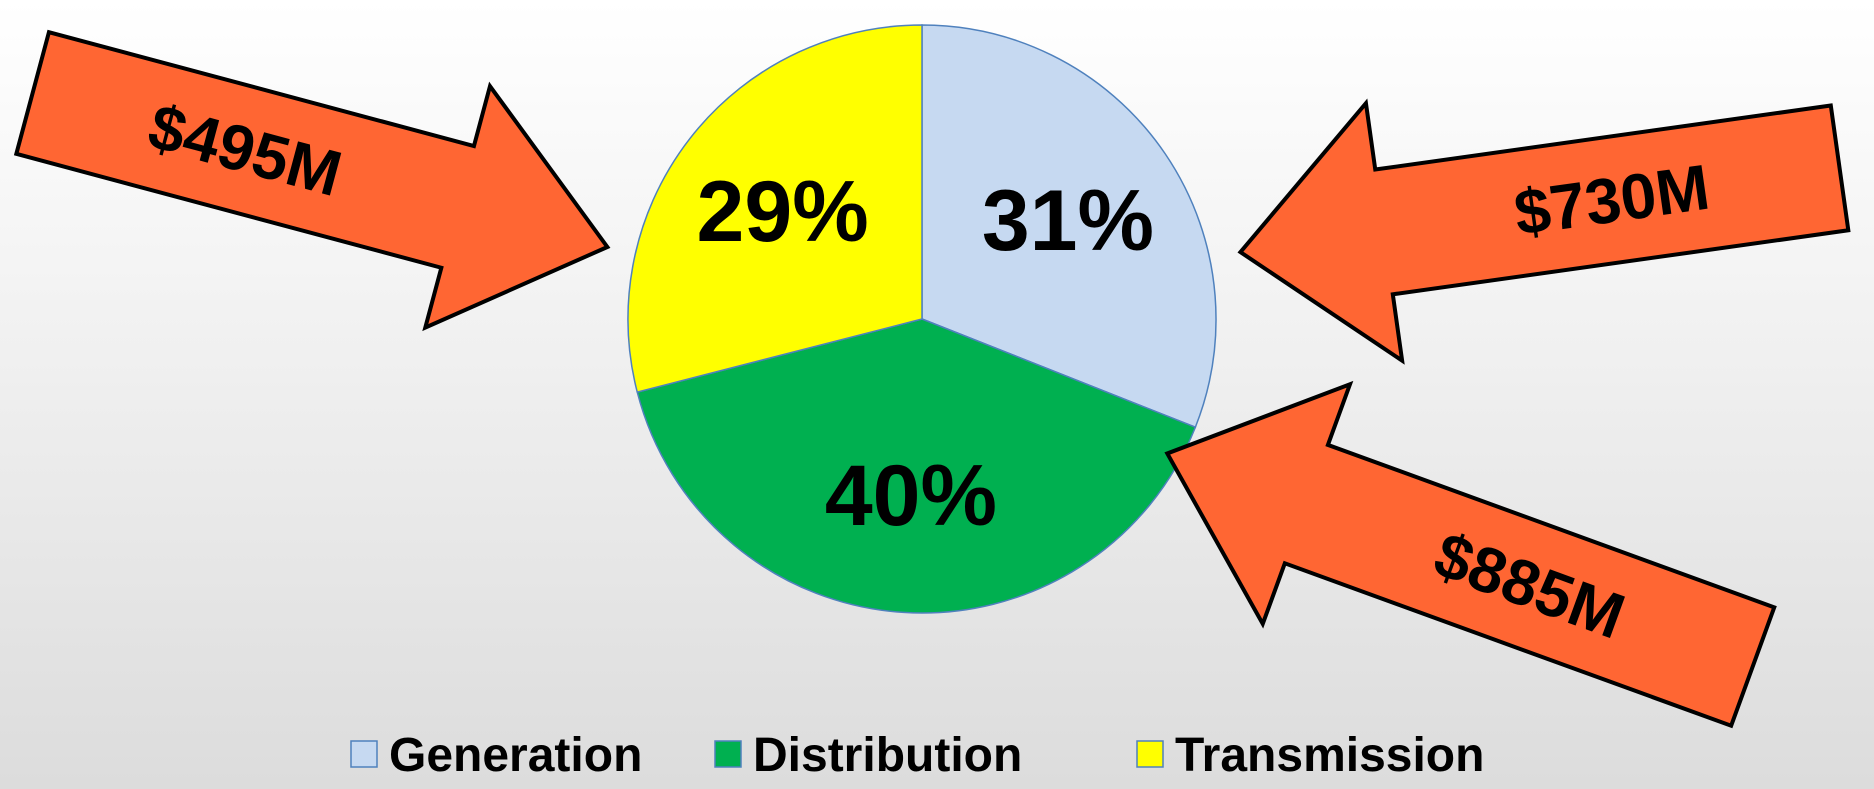 Image resolution: width=1874 pixels, height=789 pixels. I want to click on legend-item-distribution: Distribution, so click(868, 755).